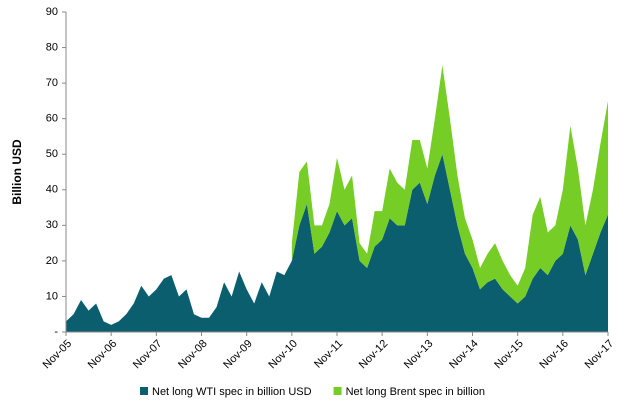 Image resolution: width=627 pixels, height=414 pixels. Describe the element at coordinates (328, 354) in the screenshot. I see `x-tick-label: Nov-11` at that location.